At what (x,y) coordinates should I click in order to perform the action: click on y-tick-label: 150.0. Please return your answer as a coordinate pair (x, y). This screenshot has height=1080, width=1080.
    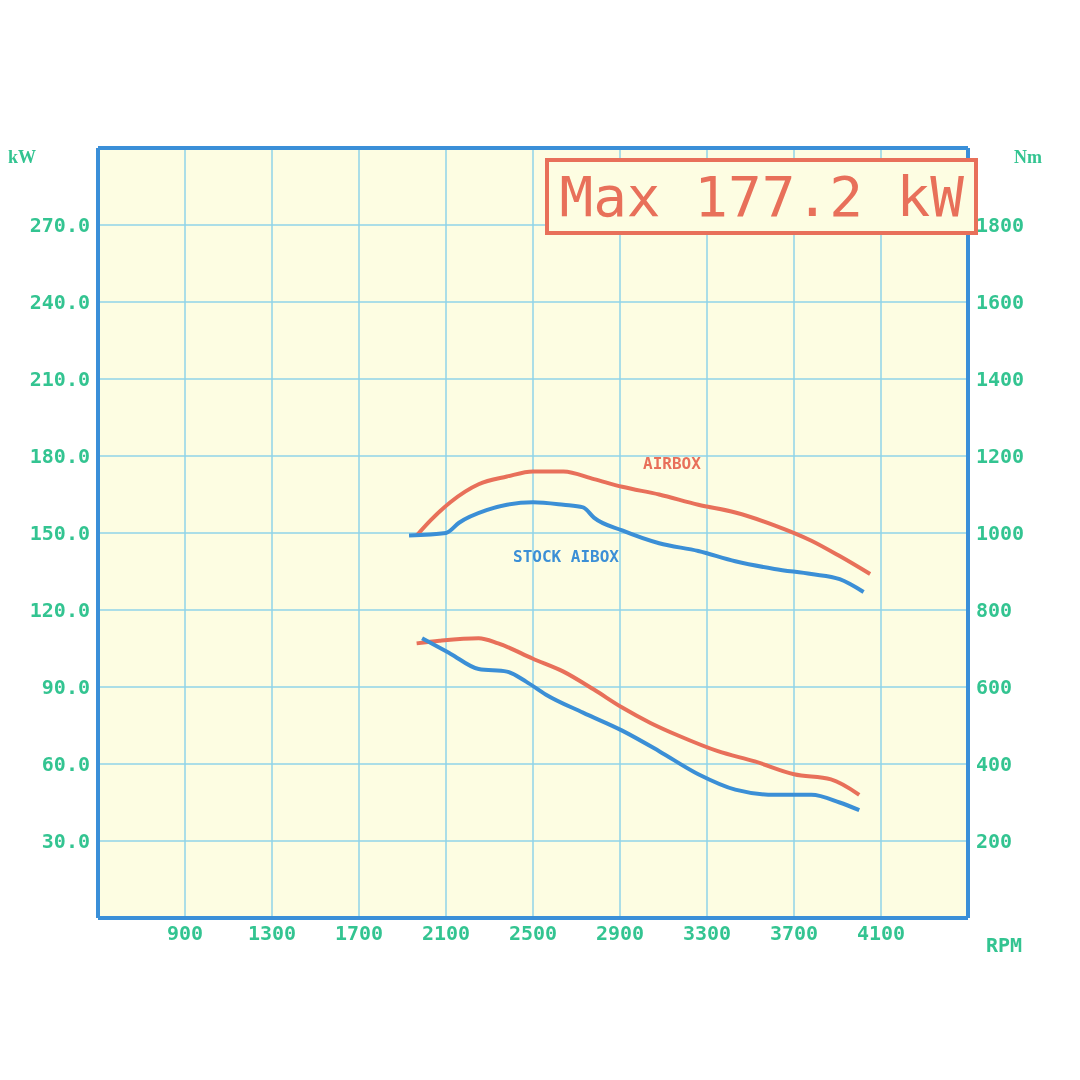
    Looking at the image, I should click on (59, 533).